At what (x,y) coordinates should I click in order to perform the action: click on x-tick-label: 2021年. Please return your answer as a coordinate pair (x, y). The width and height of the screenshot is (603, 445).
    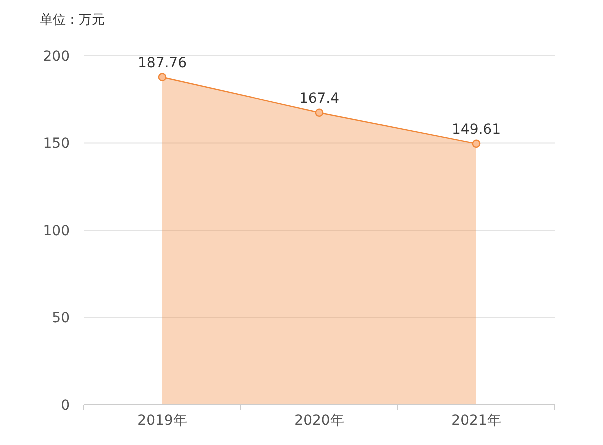
    Looking at the image, I should click on (477, 421).